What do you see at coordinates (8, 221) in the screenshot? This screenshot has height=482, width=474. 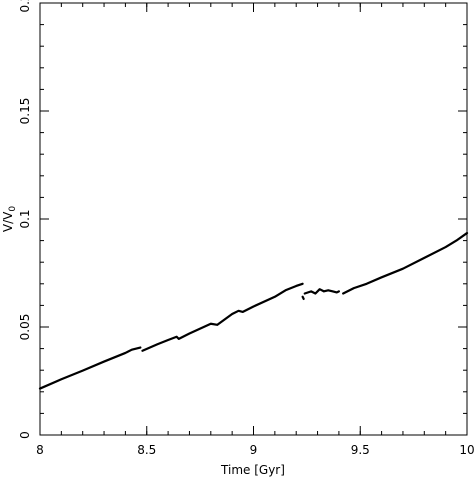 I see `y-axis-label-main: V/V` at bounding box center [8, 221].